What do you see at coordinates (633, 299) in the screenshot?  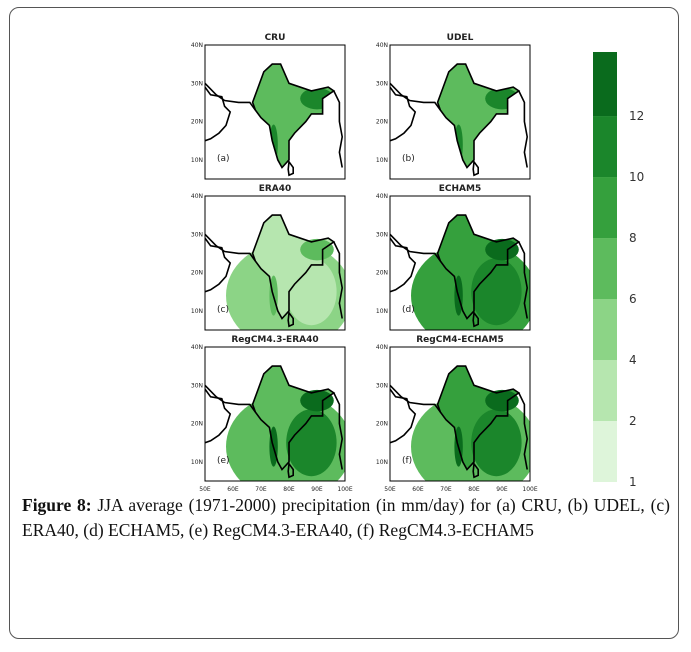 I see `colorbar-label: 6` at bounding box center [633, 299].